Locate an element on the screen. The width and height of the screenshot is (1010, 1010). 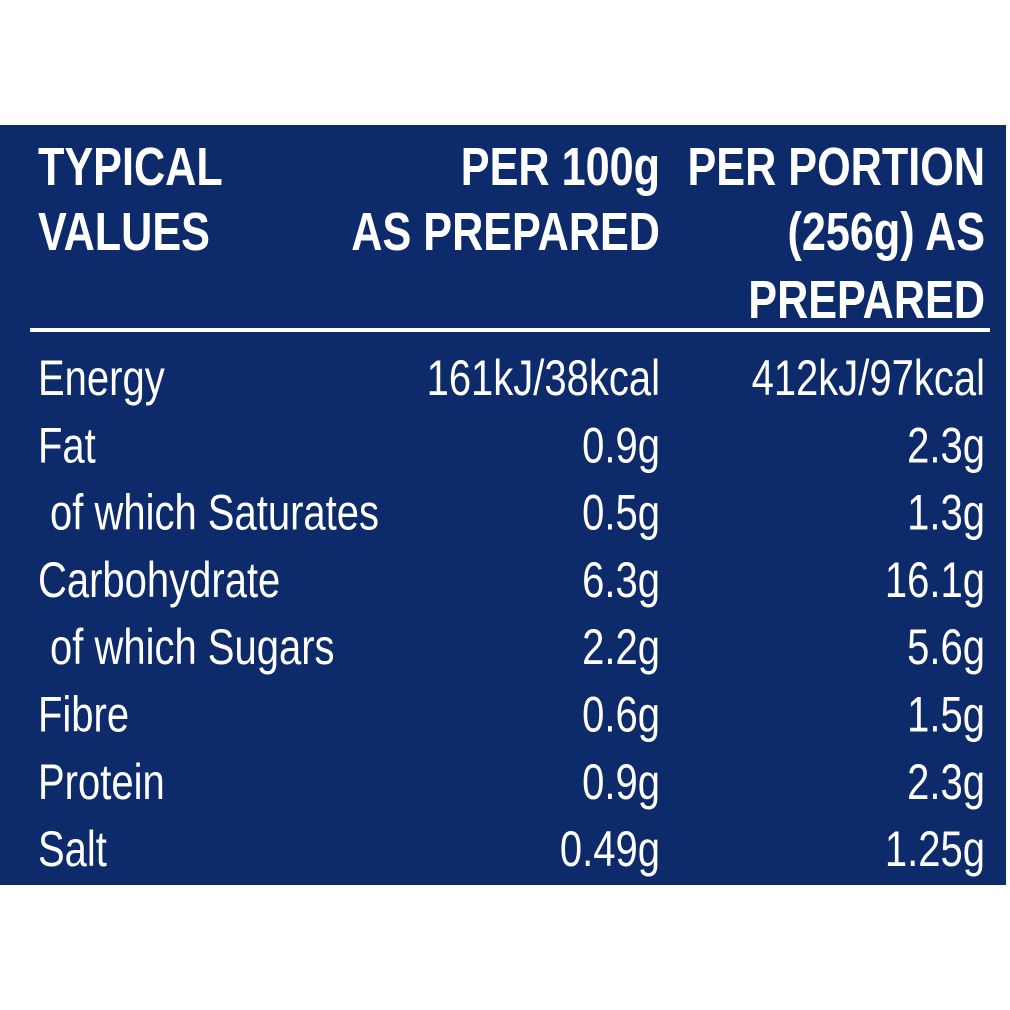
header-text-group: PREPARED is located at coordinates (866, 301).